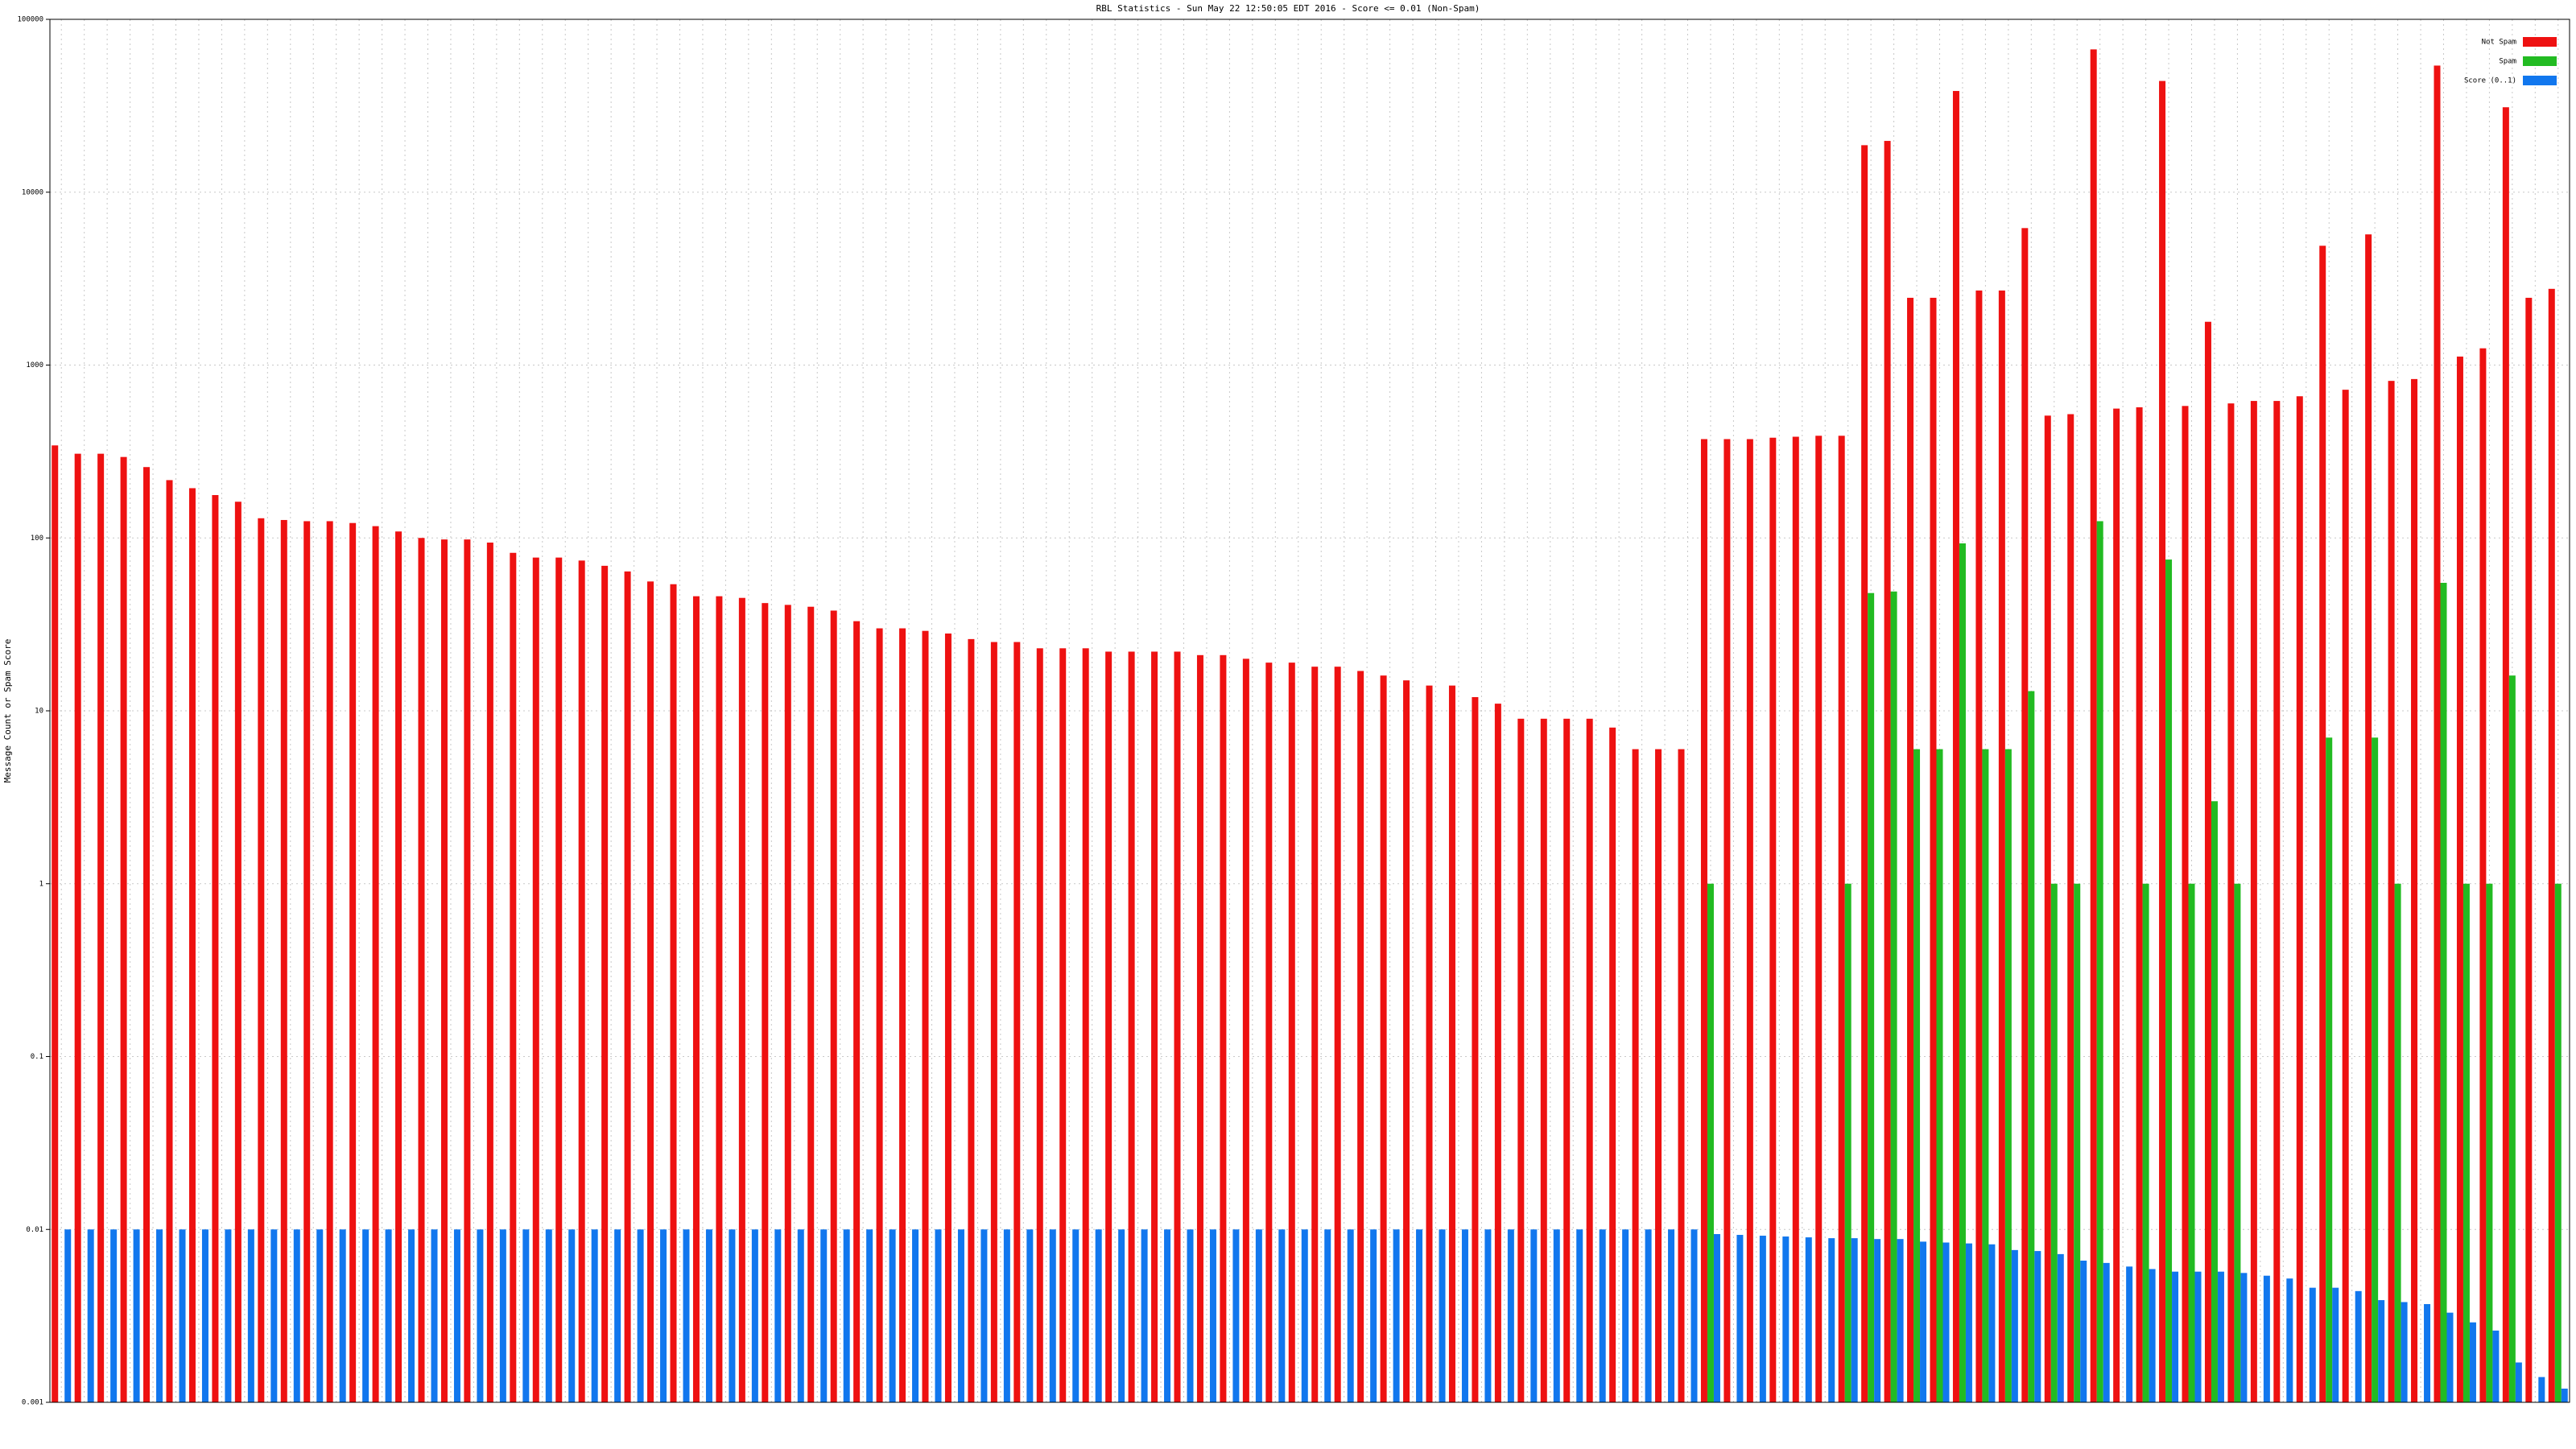 The width and height of the screenshot is (2576, 1449). What do you see at coordinates (2540, 61) in the screenshot?
I see `legend-swatch` at bounding box center [2540, 61].